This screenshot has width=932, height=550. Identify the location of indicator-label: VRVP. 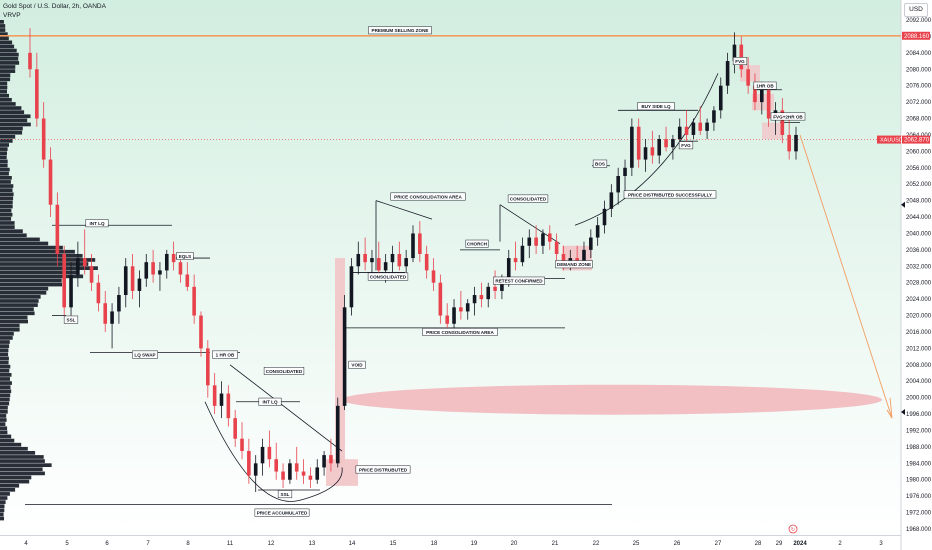
(12, 15).